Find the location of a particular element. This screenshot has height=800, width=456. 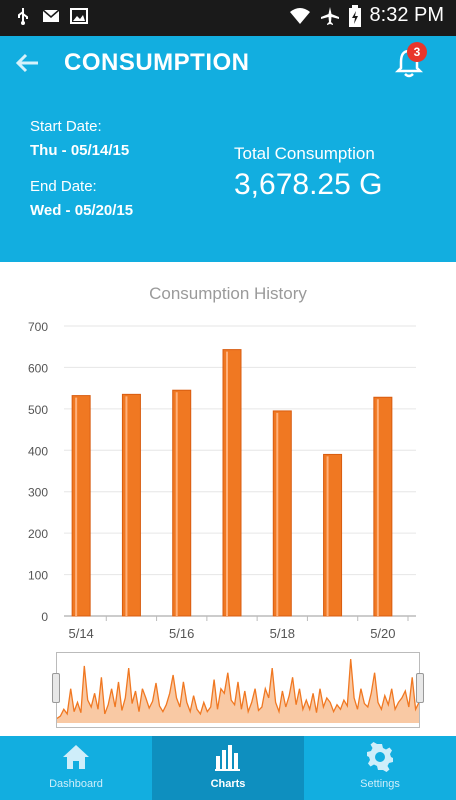

status-bar-notifications is located at coordinates (51, 16).